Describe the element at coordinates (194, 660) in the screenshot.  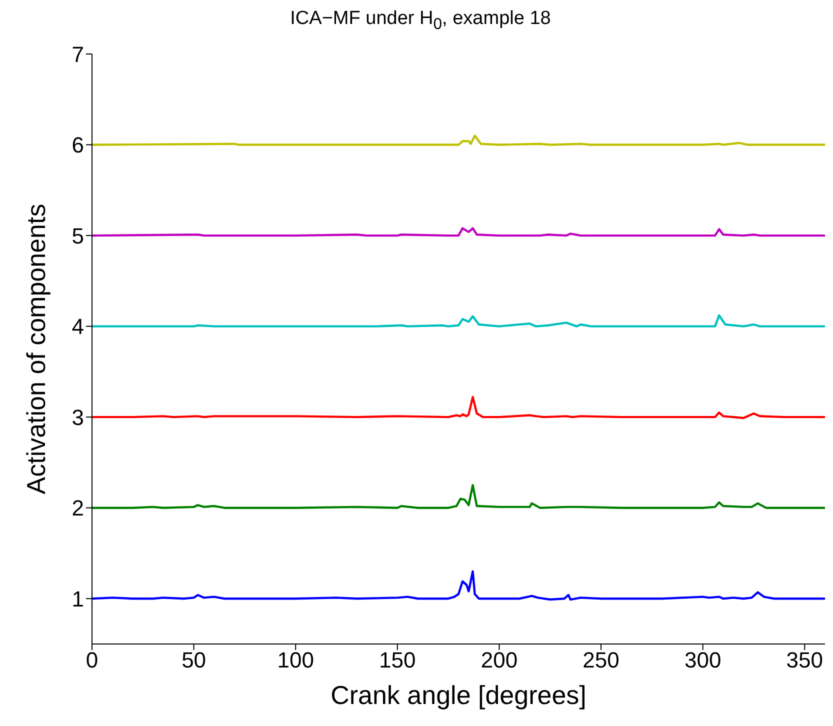
I see `x-tick-label: 50` at that location.